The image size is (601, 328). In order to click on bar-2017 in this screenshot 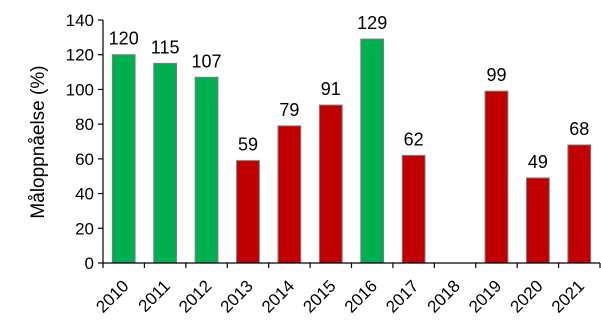, I will do `click(413, 209)`.